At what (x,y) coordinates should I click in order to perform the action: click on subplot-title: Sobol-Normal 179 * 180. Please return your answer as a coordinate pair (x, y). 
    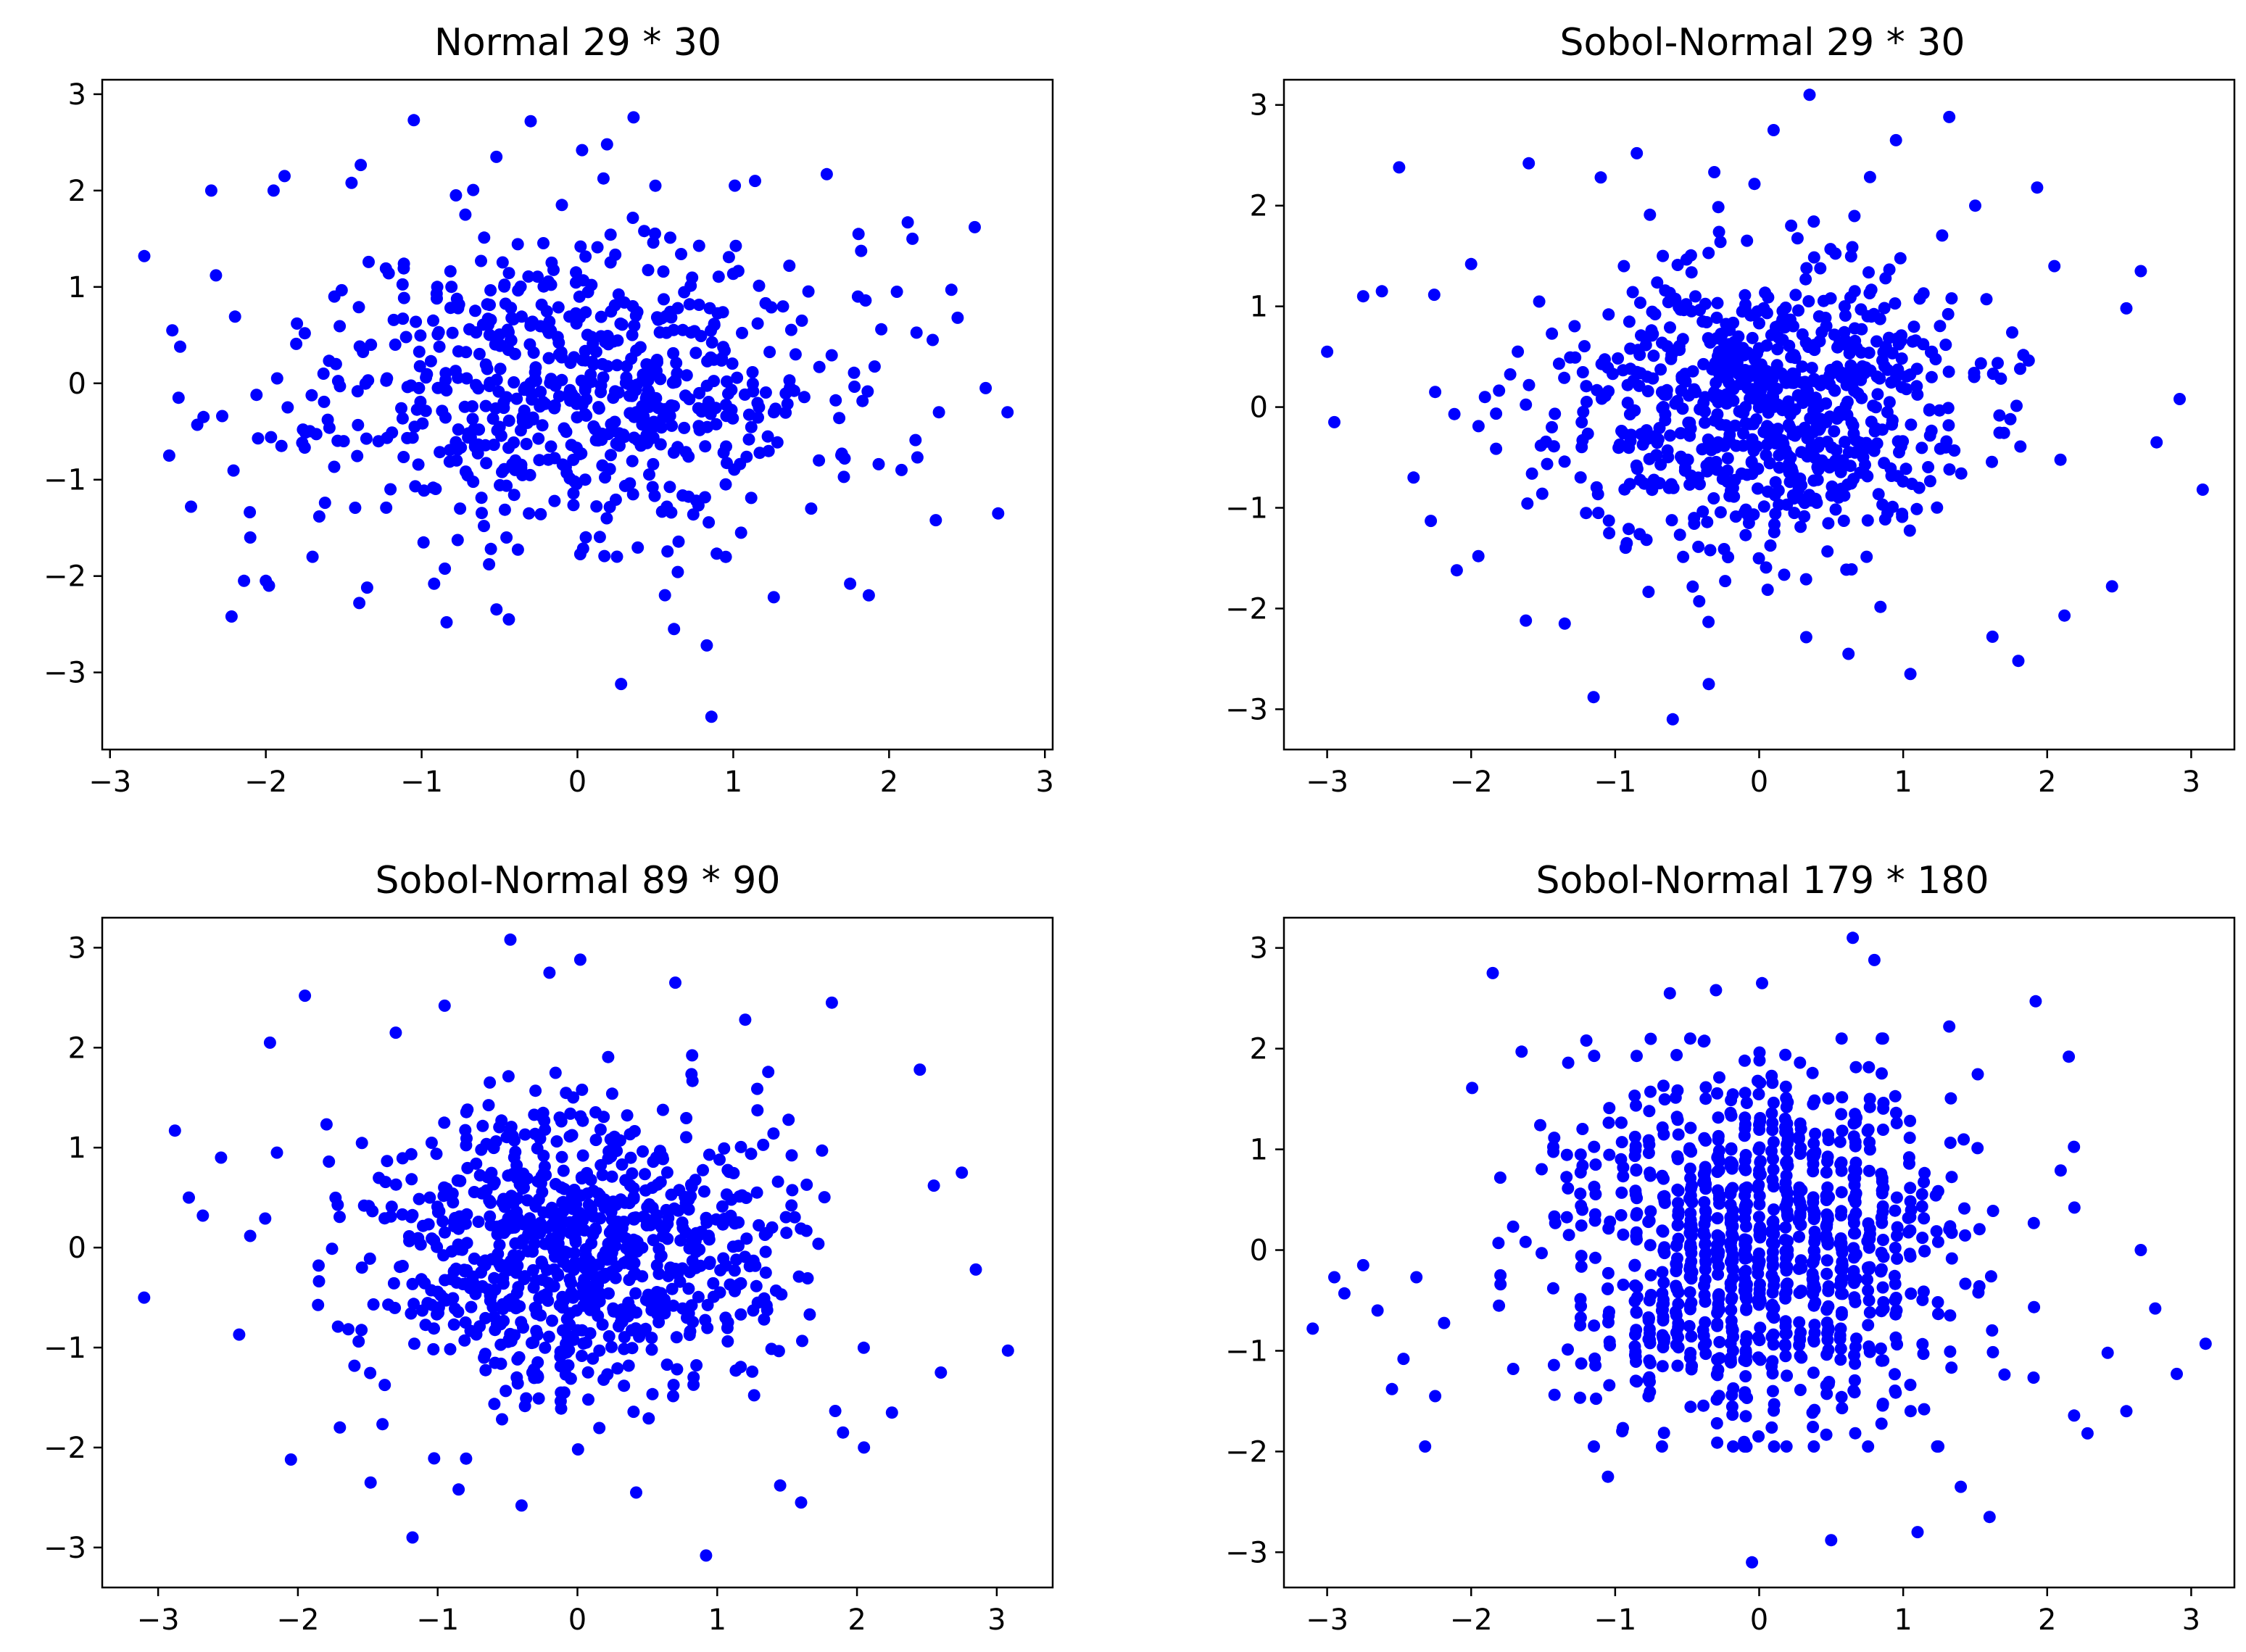
    Looking at the image, I should click on (1762, 880).